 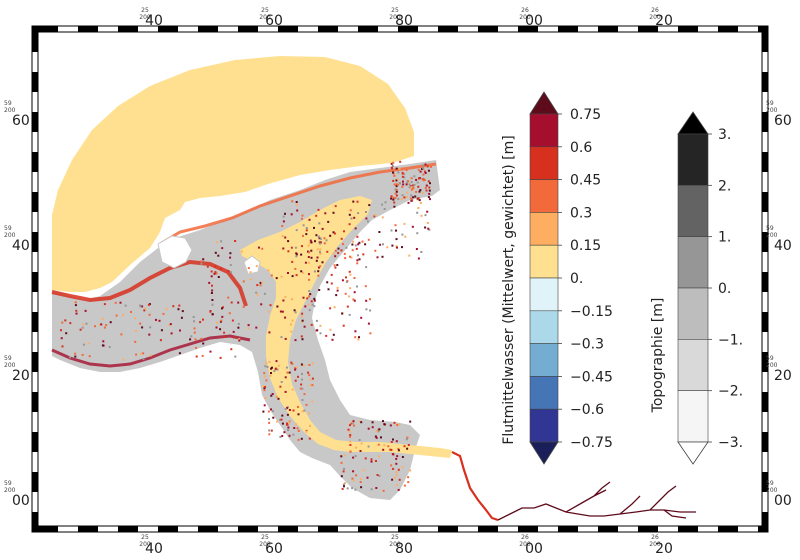 What do you see at coordinates (404, 21) in the screenshot?
I see `lon-tick-min: 80` at bounding box center [404, 21].